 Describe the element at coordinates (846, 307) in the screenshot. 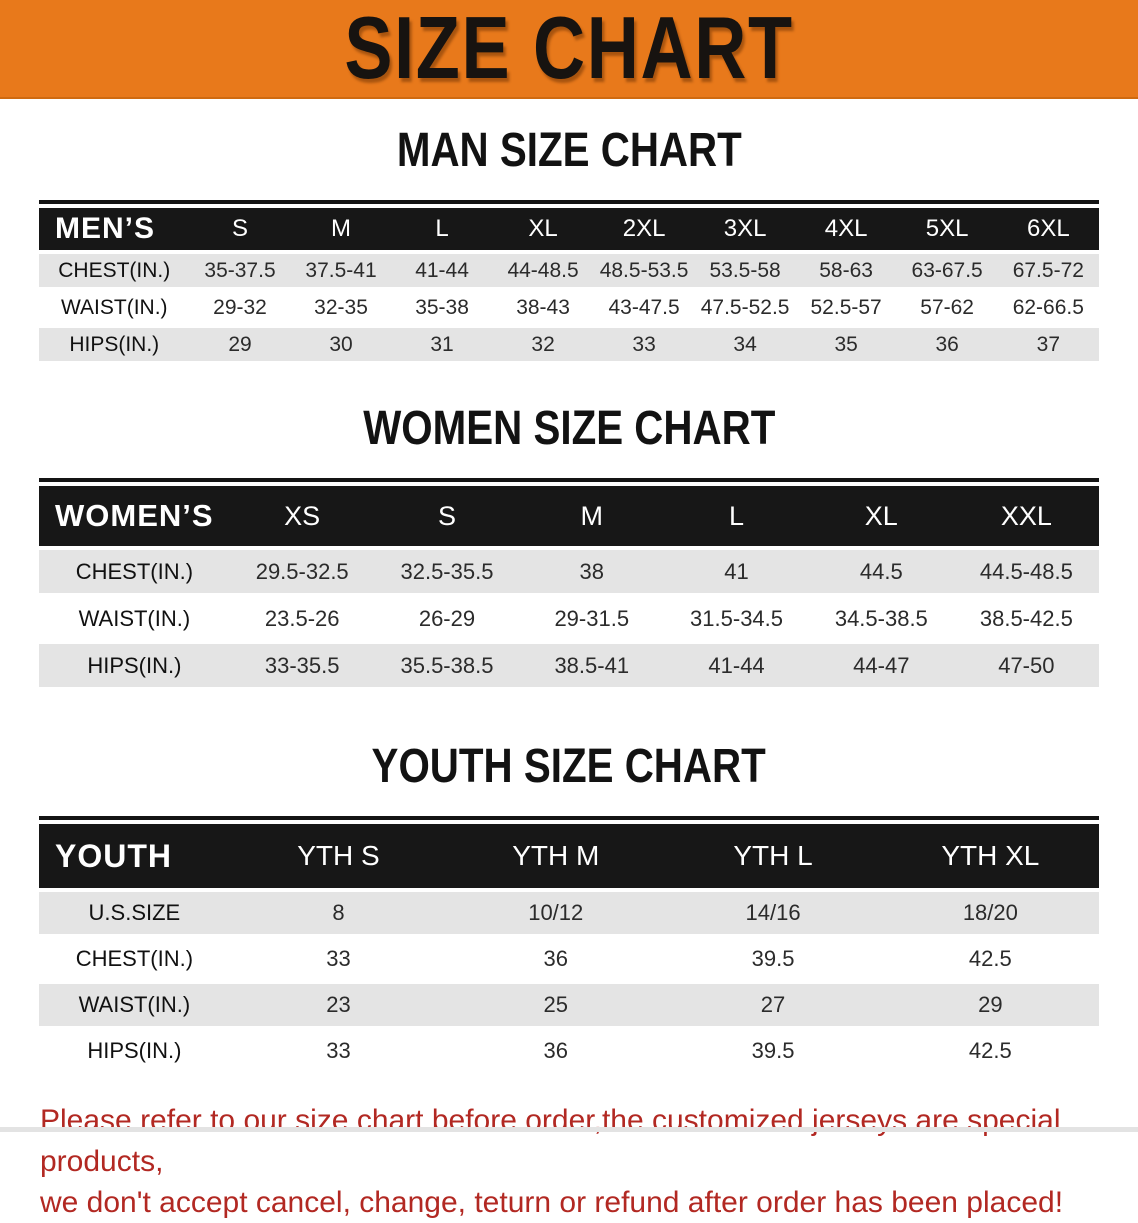

I see `data-cell: 52.5-57` at that location.